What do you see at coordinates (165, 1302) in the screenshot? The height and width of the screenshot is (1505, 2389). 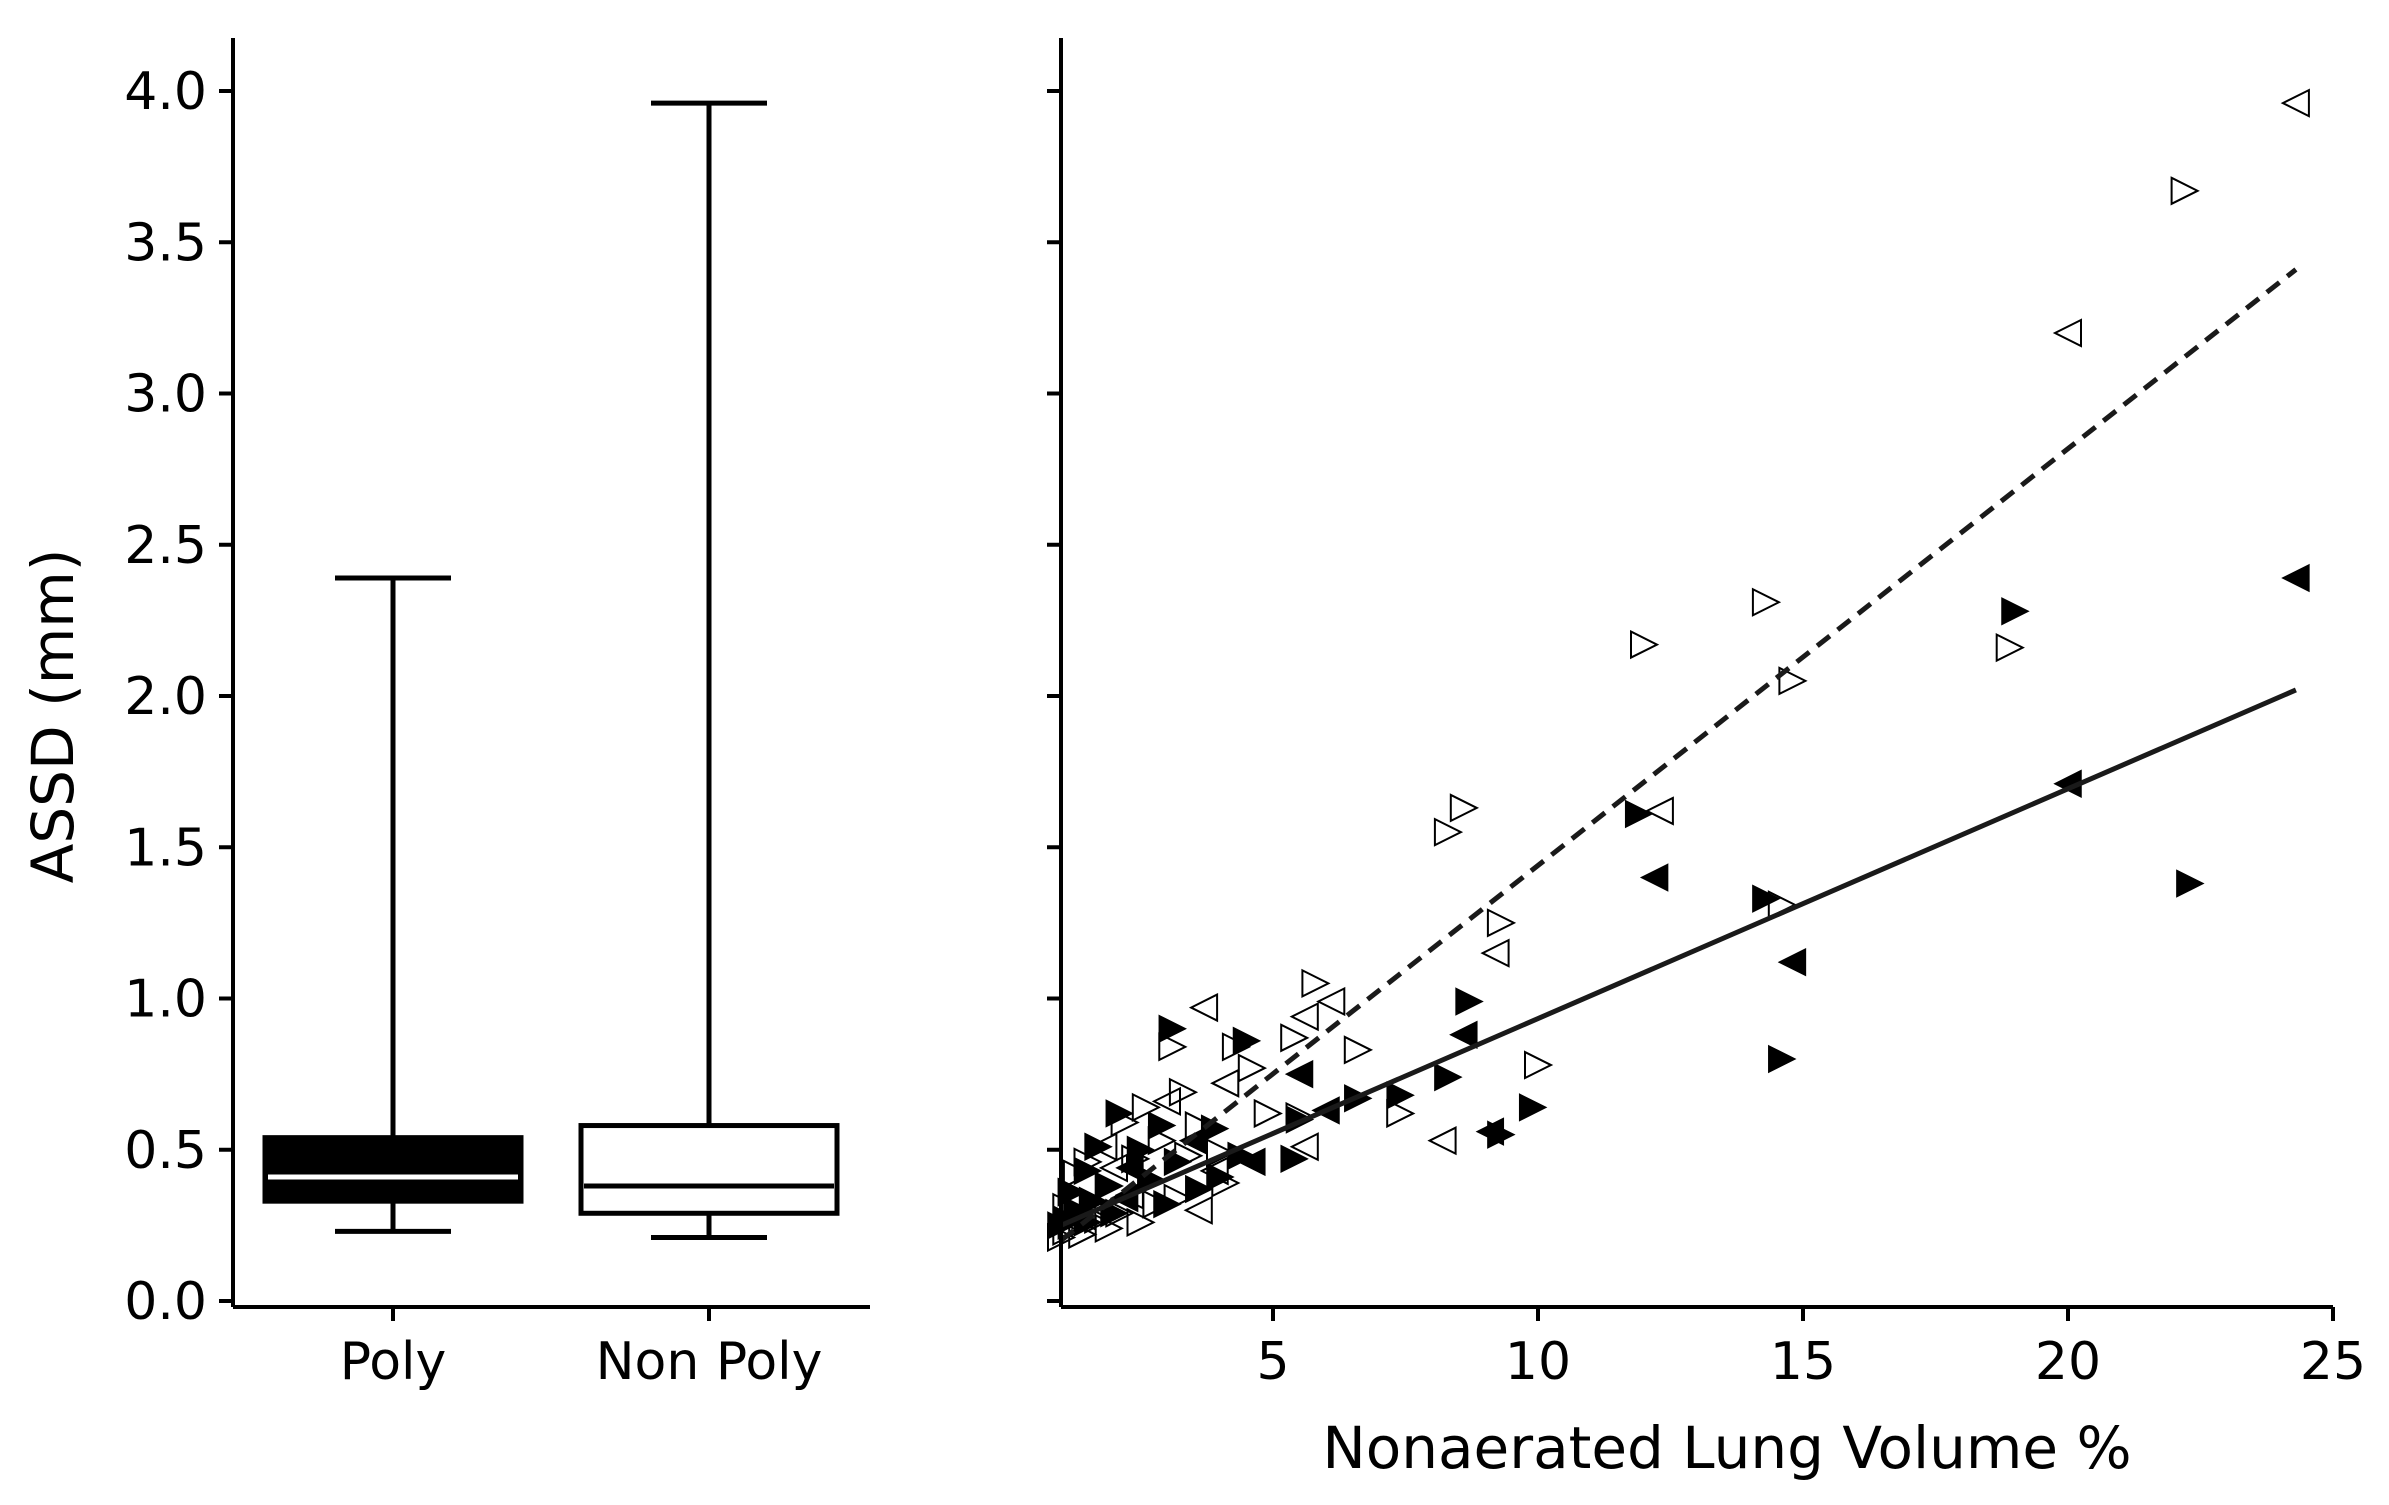 I see `y-tick-label: 0.0` at bounding box center [165, 1302].